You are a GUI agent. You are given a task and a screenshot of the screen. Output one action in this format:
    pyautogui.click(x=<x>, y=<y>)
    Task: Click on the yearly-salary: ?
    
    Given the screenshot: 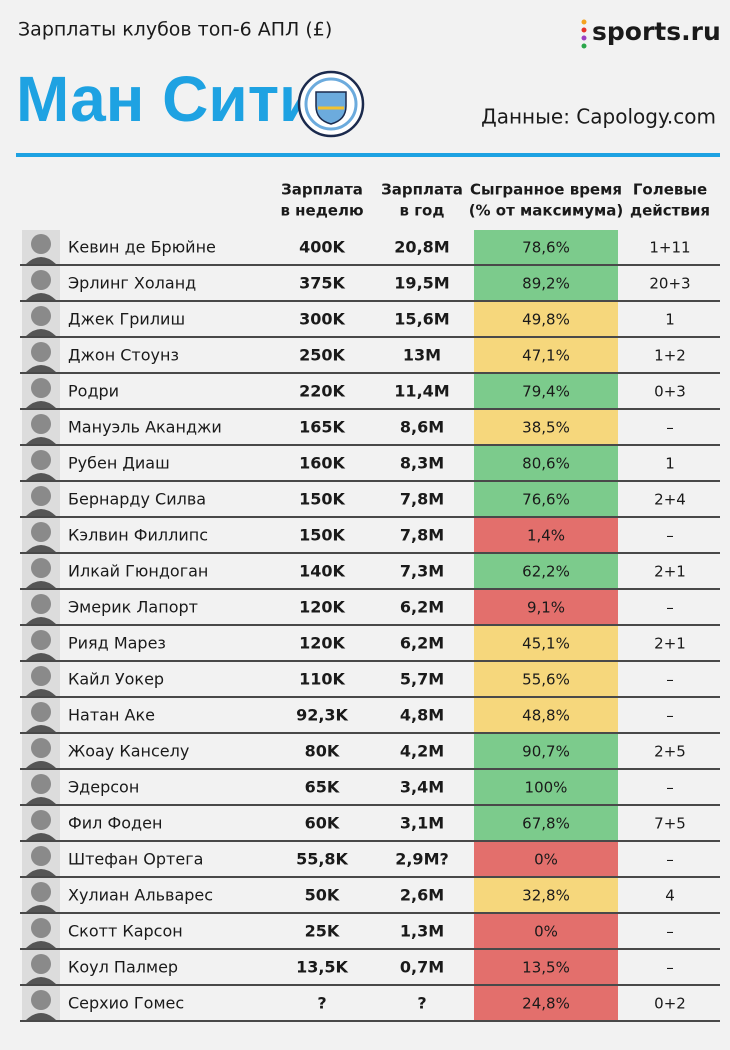 What is the action you would take?
    pyautogui.click(x=421, y=1003)
    